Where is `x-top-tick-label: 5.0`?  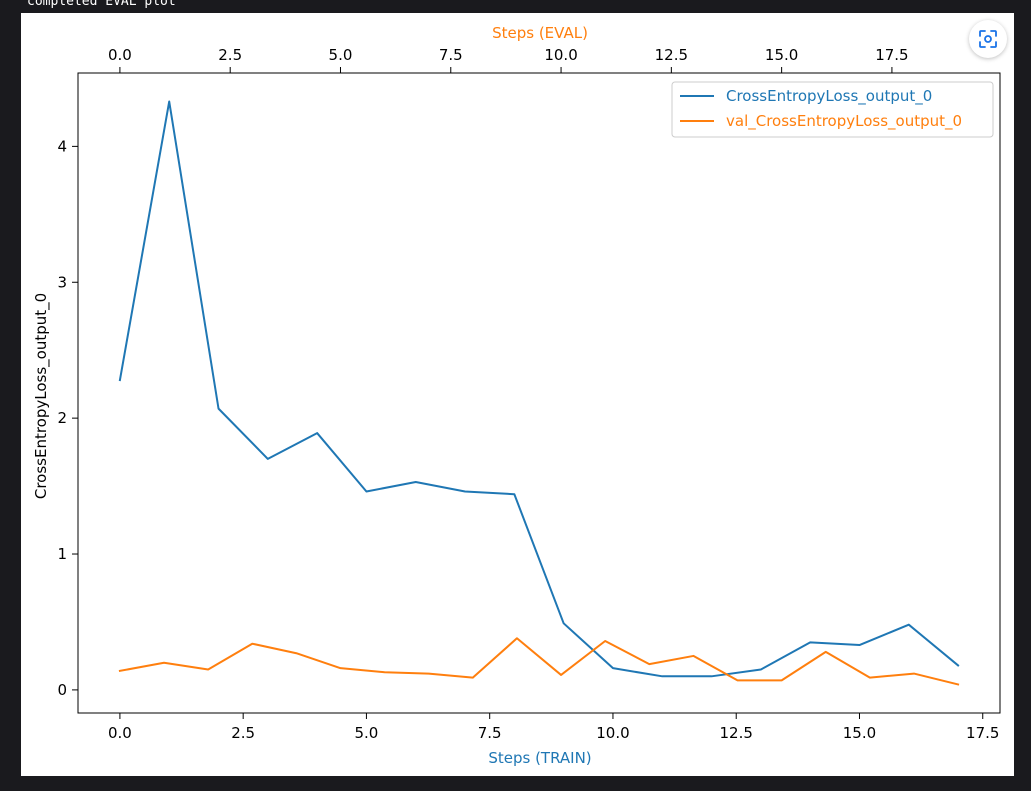 x-top-tick-label: 5.0 is located at coordinates (341, 55).